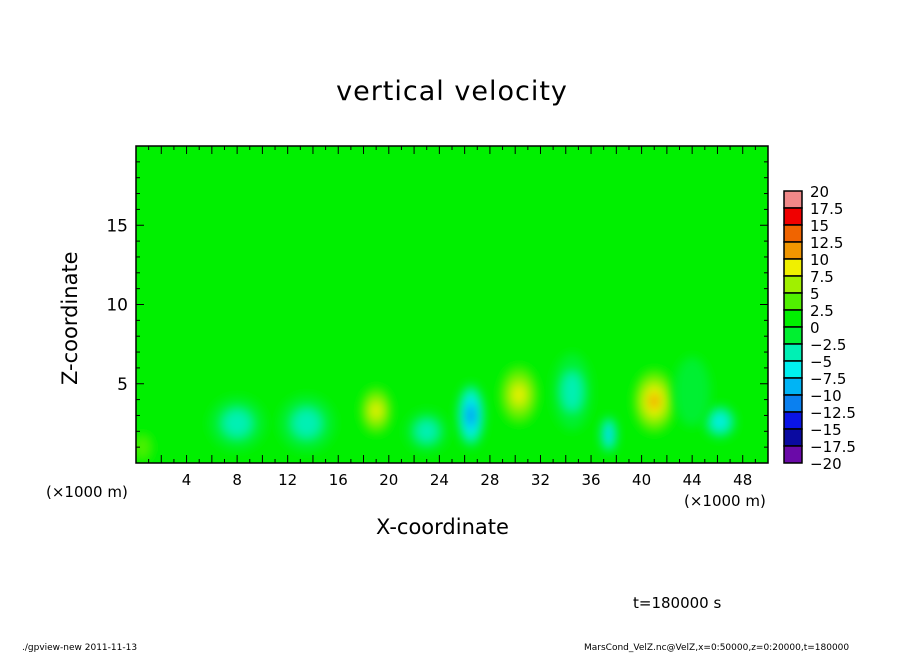 The width and height of the screenshot is (904, 654). What do you see at coordinates (742, 480) in the screenshot?
I see `x-tick-label: 48` at bounding box center [742, 480].